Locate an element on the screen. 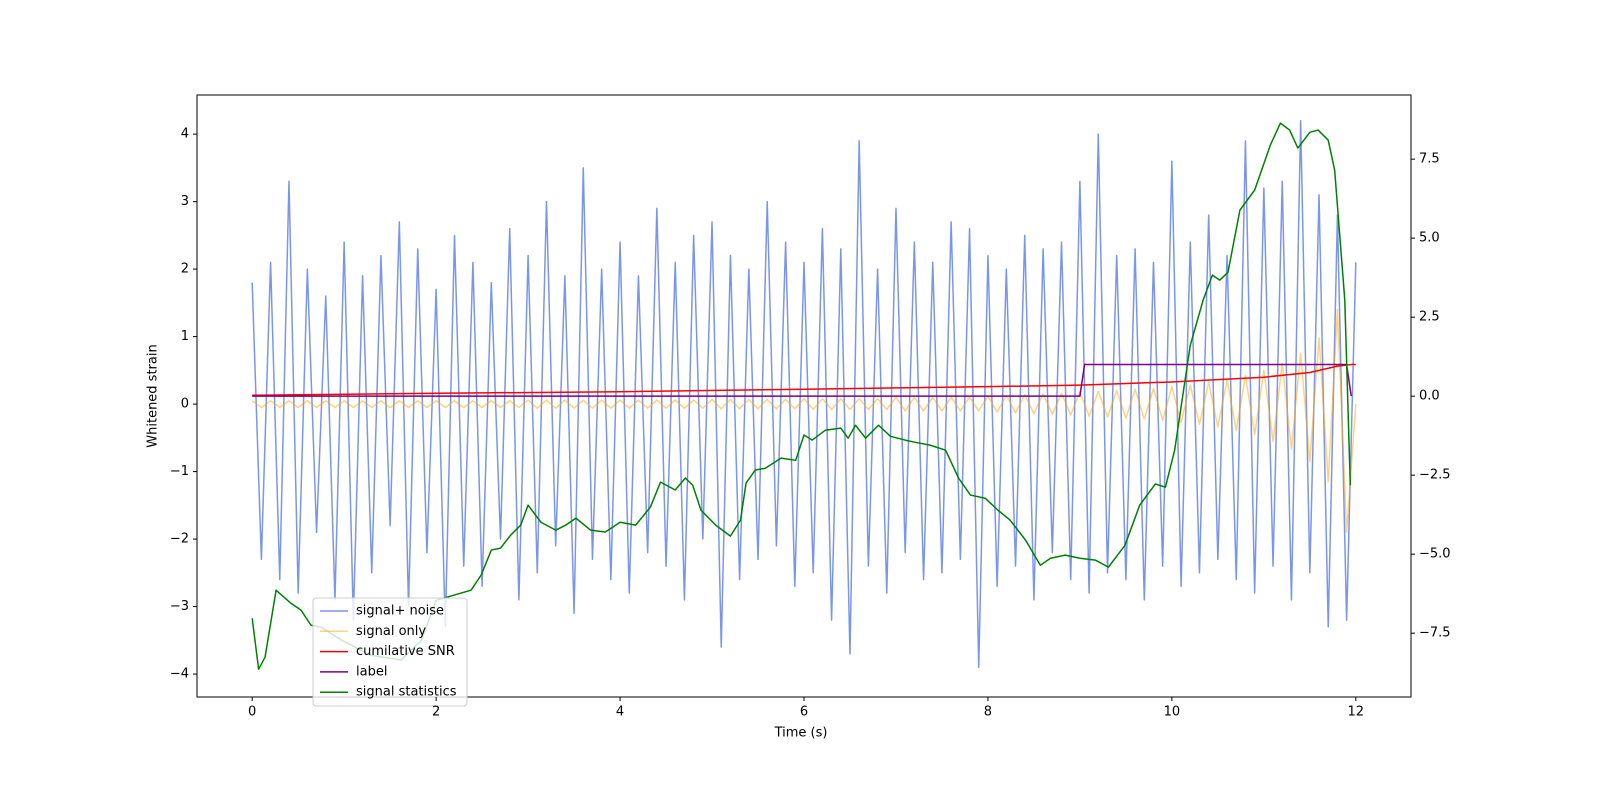 The height and width of the screenshot is (804, 1600). y-tick-label: −4 is located at coordinates (179, 674).